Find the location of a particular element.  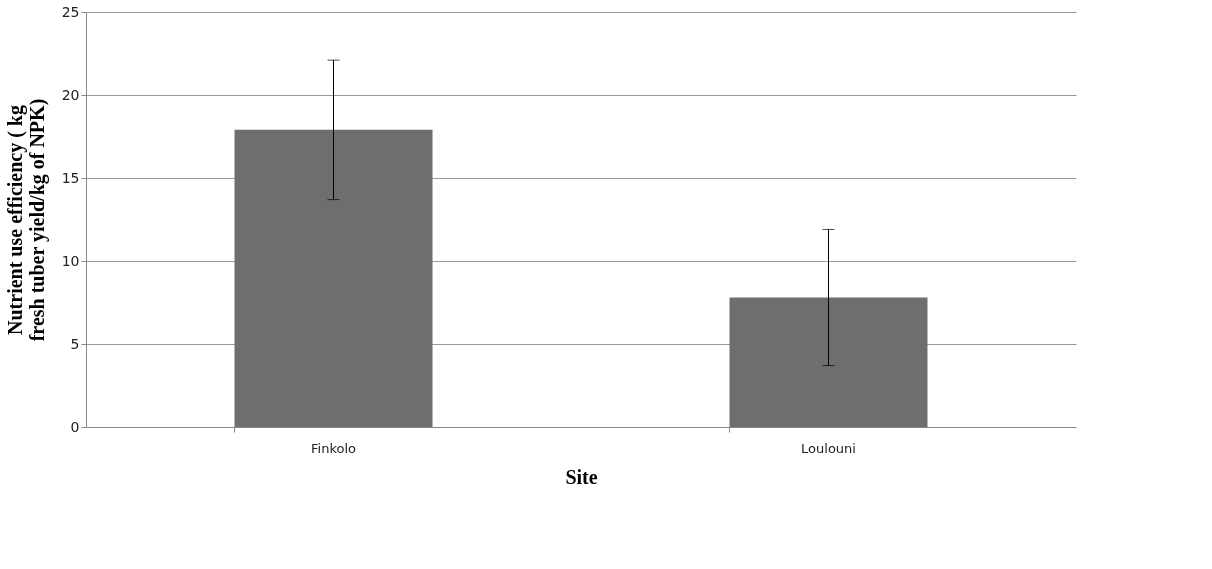

x-tick-label: Loulouni is located at coordinates (828, 448).